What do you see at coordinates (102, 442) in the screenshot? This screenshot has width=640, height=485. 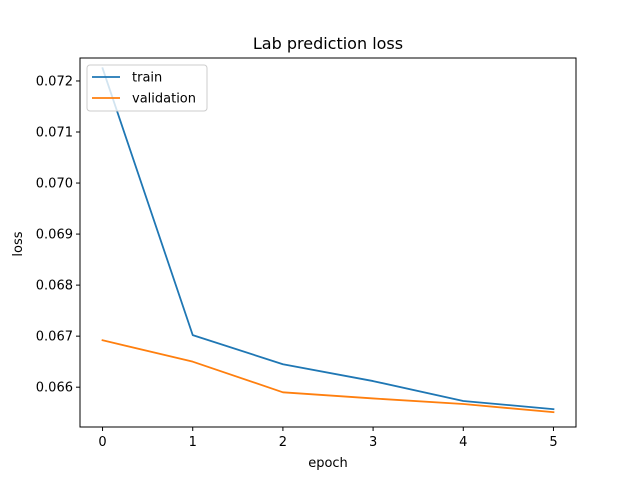 I see `x-tick-label: 0` at bounding box center [102, 442].